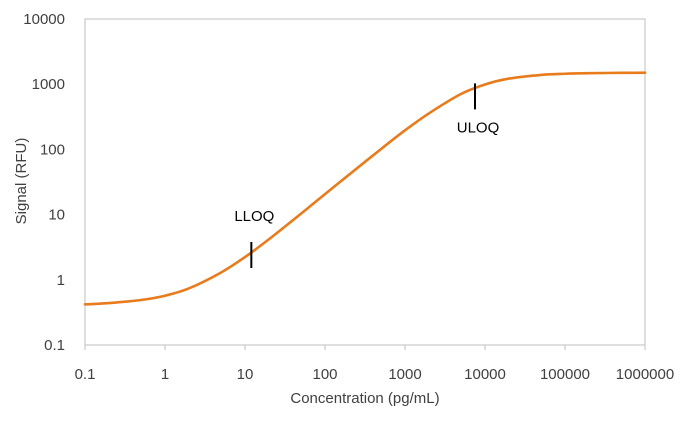 The height and width of the screenshot is (423, 694). What do you see at coordinates (404, 374) in the screenshot?
I see `x-tick-label: 1000` at bounding box center [404, 374].